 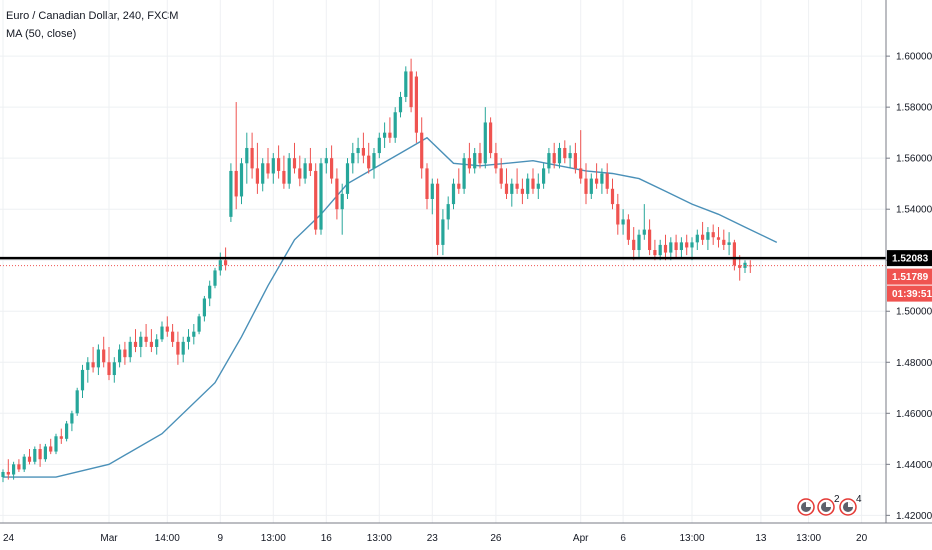 What do you see at coordinates (828, 505) in the screenshot?
I see `earnings-badge: 2` at bounding box center [828, 505].